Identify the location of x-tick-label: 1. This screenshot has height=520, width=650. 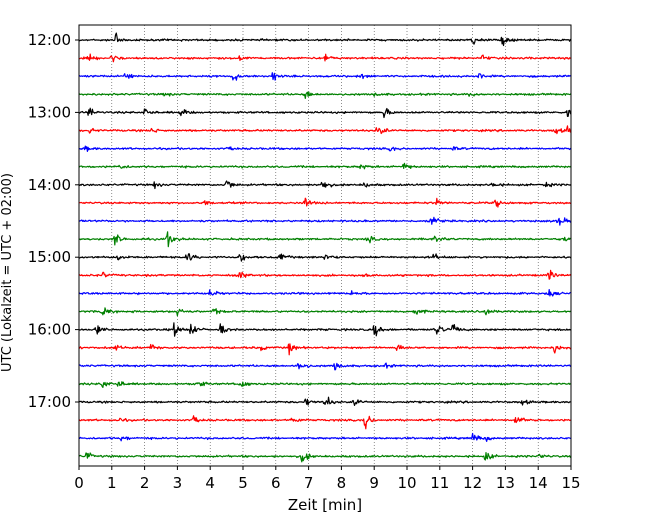
(112, 483).